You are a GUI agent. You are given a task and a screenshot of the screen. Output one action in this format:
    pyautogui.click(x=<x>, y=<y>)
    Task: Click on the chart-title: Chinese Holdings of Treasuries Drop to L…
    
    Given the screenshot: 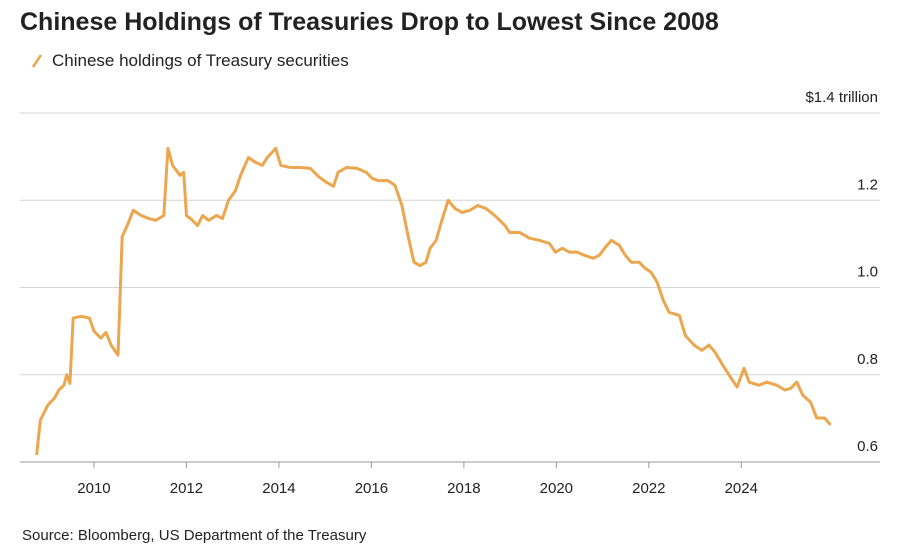 What is the action you would take?
    pyautogui.click(x=369, y=22)
    